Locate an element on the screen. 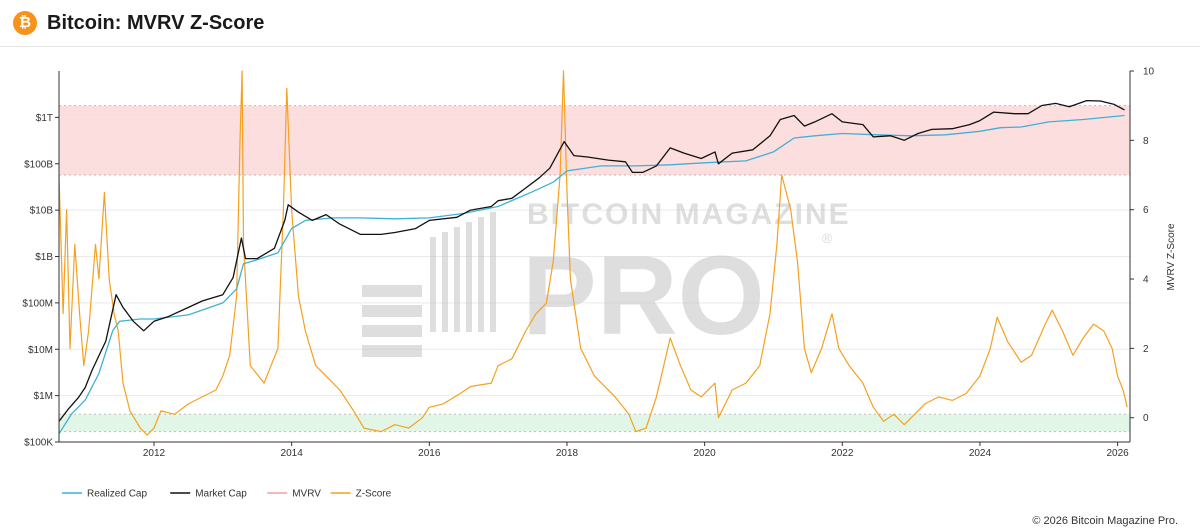 The width and height of the screenshot is (1200, 531). x-tick-label: 2022 is located at coordinates (842, 453).